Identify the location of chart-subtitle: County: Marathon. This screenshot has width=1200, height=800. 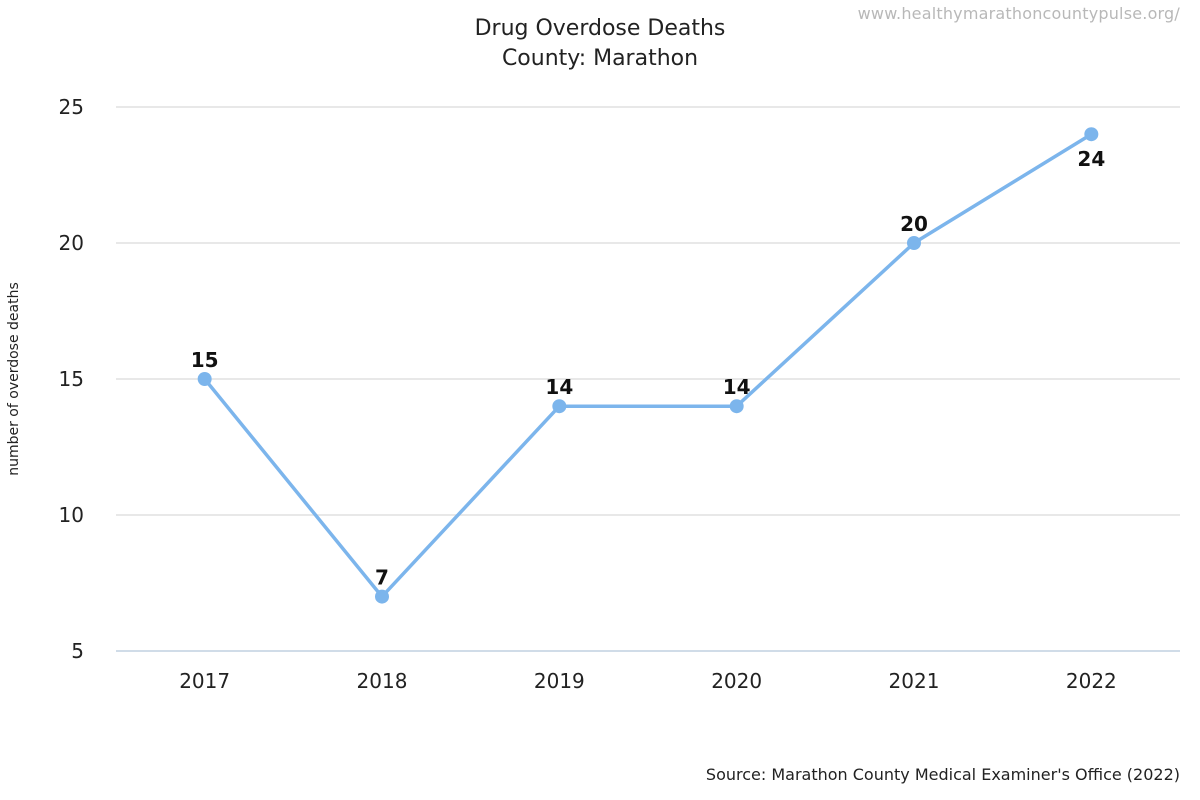
(600, 58).